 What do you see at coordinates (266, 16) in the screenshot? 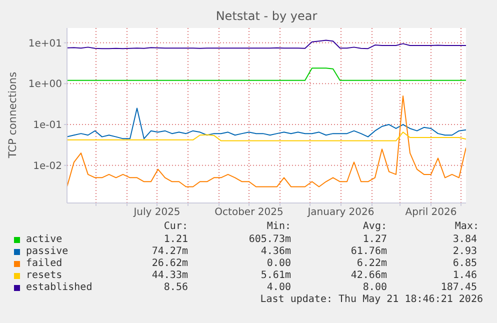
I see `chart-title: Netstat - by year` at bounding box center [266, 16].